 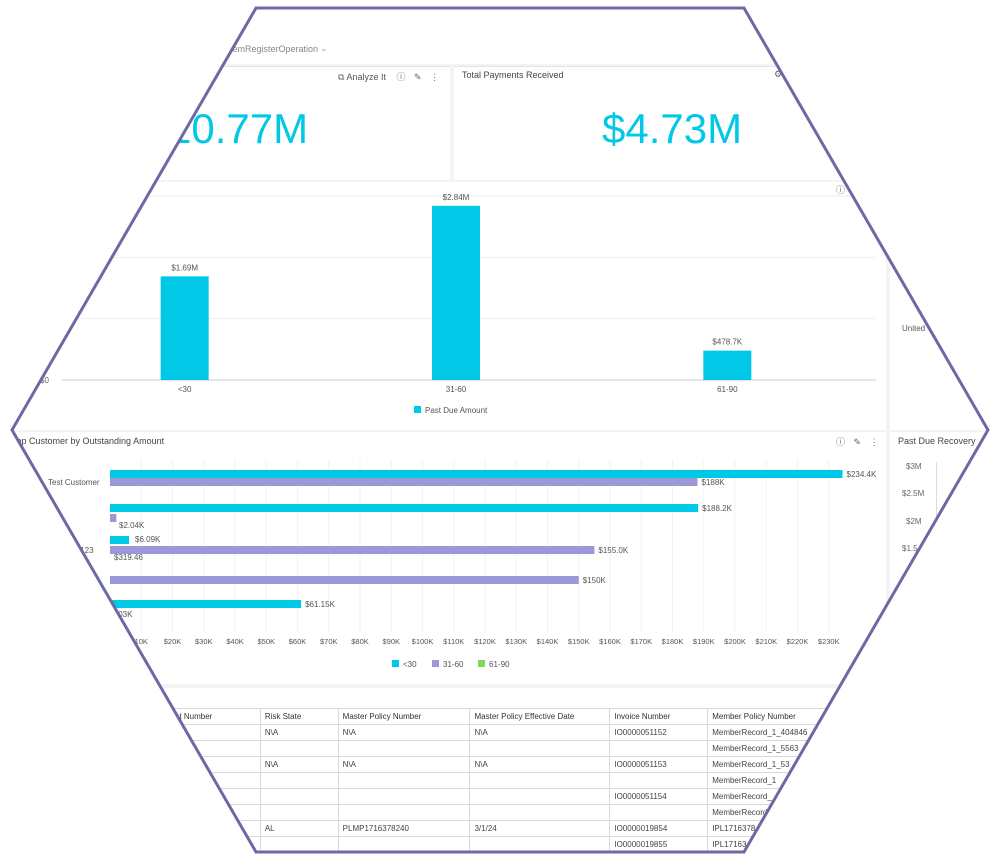 I want to click on kpi-right-value: $4.73M, so click(x=672, y=128).